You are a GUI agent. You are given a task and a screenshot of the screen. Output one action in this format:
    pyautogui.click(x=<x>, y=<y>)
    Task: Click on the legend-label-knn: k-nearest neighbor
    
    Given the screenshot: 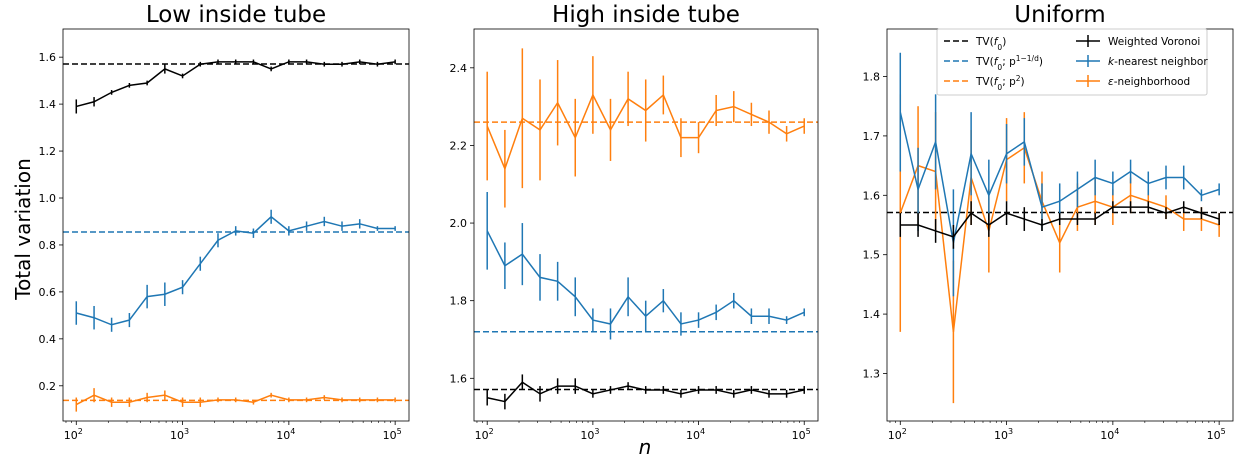 What is the action you would take?
    pyautogui.click(x=1158, y=62)
    